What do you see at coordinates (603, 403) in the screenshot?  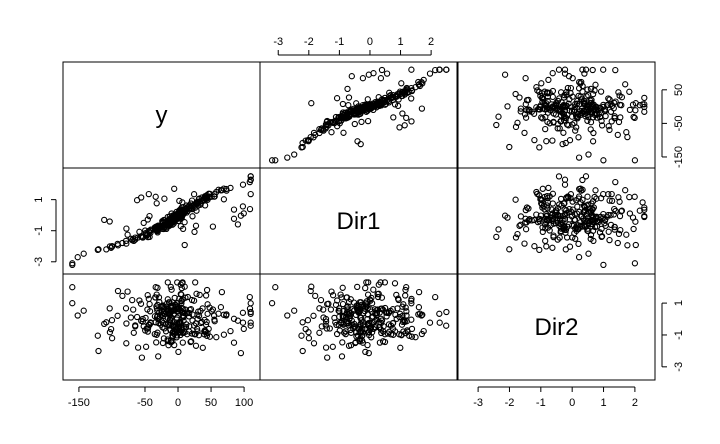 I see `tick-label: 1` at bounding box center [603, 403].